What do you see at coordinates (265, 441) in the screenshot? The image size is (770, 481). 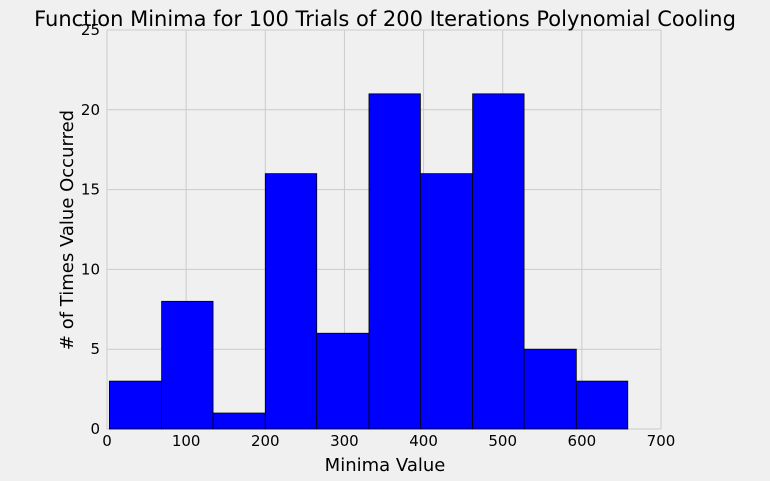 I see `x-tick-label-2: 200` at bounding box center [265, 441].